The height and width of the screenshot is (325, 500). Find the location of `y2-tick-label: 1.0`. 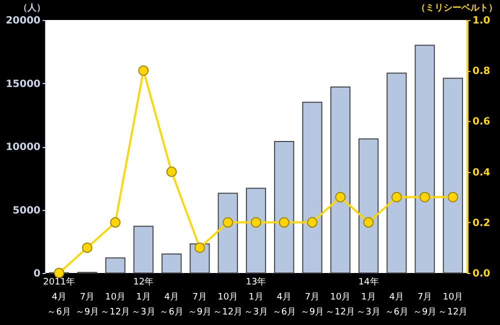

y2-tick-label: 1.0 is located at coordinates (481, 21).